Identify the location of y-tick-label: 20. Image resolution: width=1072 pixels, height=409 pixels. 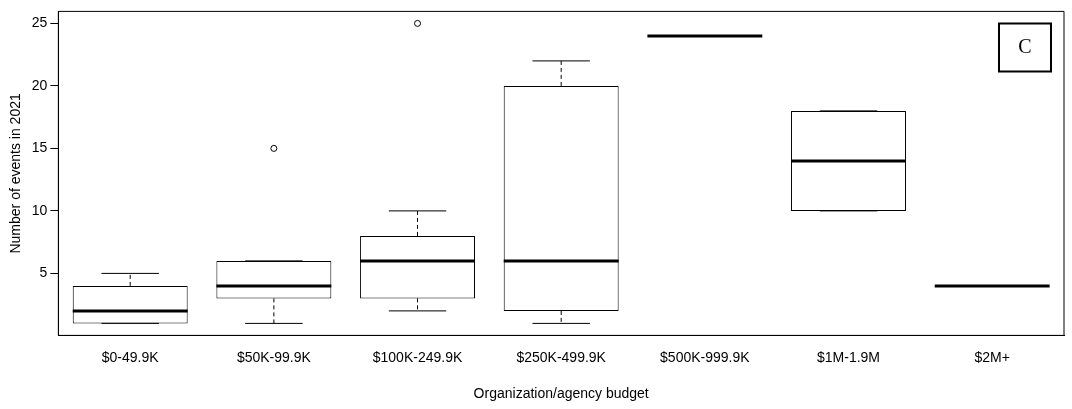
(39, 84).